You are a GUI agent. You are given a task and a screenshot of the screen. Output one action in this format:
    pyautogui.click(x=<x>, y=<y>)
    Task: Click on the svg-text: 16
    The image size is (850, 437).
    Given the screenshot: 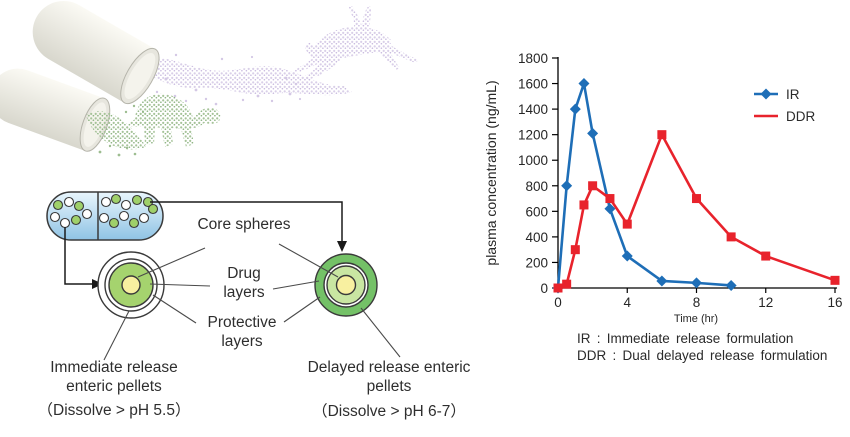 What is the action you would take?
    pyautogui.click(x=834, y=302)
    